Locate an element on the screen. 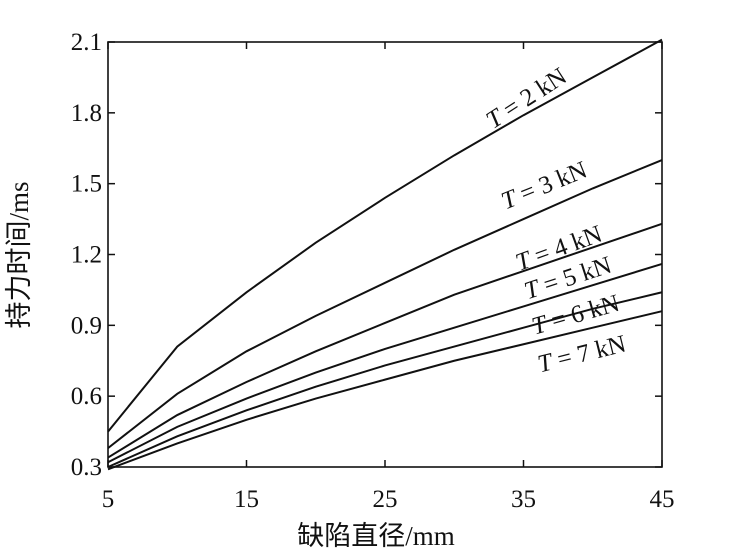  x-axis-title: 缺陷直径/mm is located at coordinates (376, 536).